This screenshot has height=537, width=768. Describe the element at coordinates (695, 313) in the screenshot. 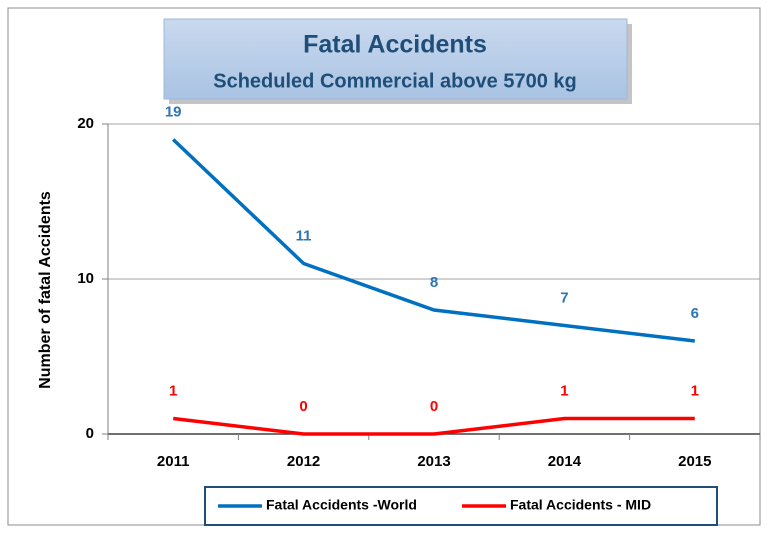

I see `data-label: 6` at that location.